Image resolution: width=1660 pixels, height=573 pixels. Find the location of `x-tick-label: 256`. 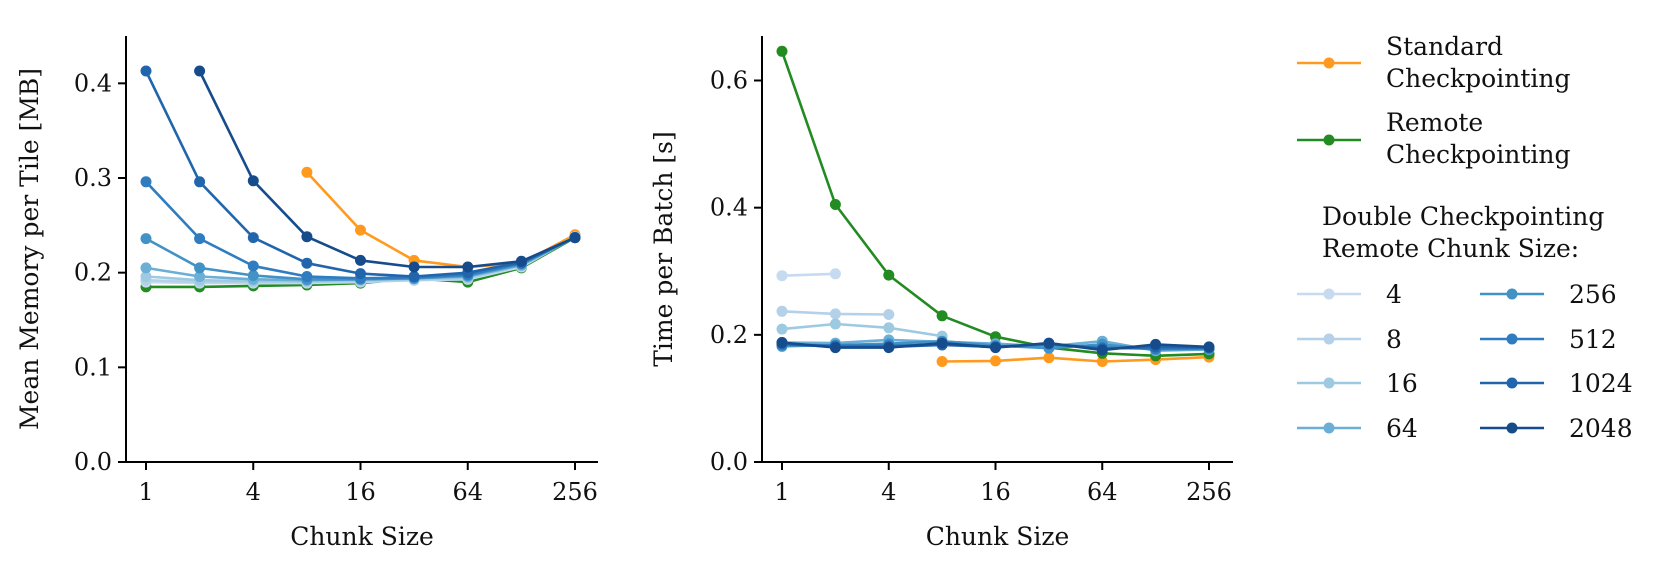

x-tick-label: 256 is located at coordinates (575, 492).